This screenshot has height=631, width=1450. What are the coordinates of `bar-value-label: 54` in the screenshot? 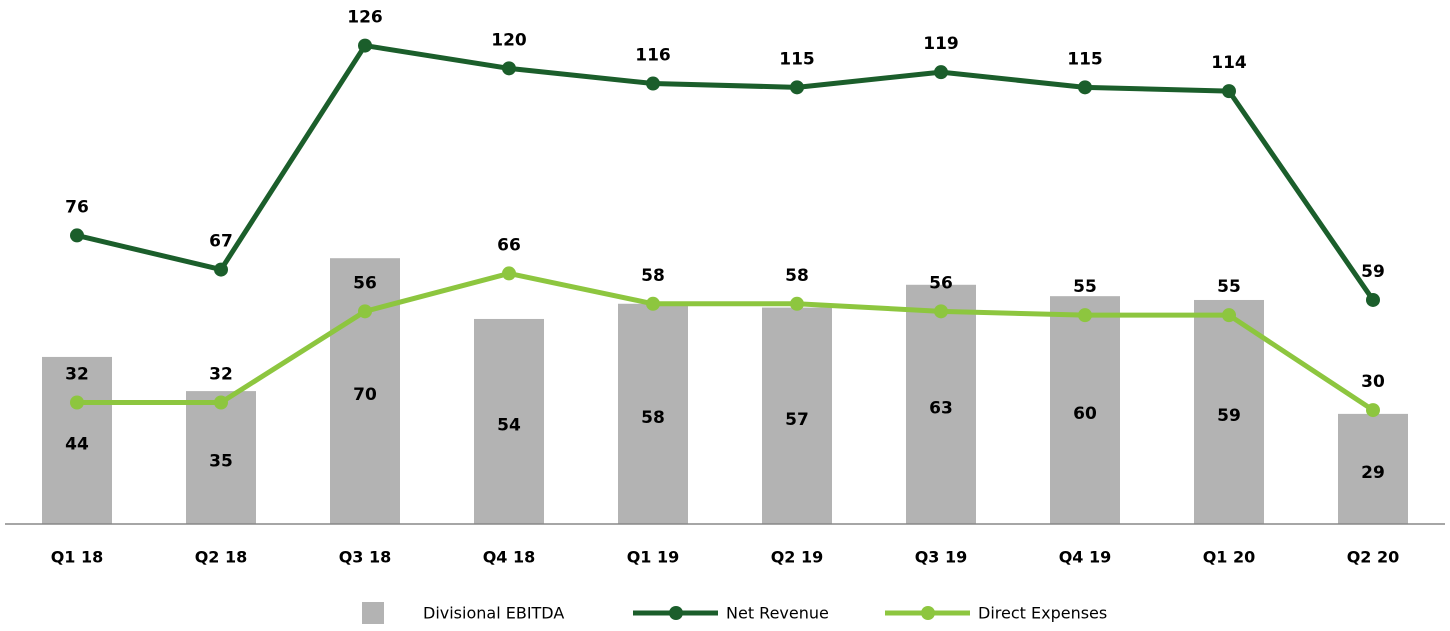 It's located at (509, 425).